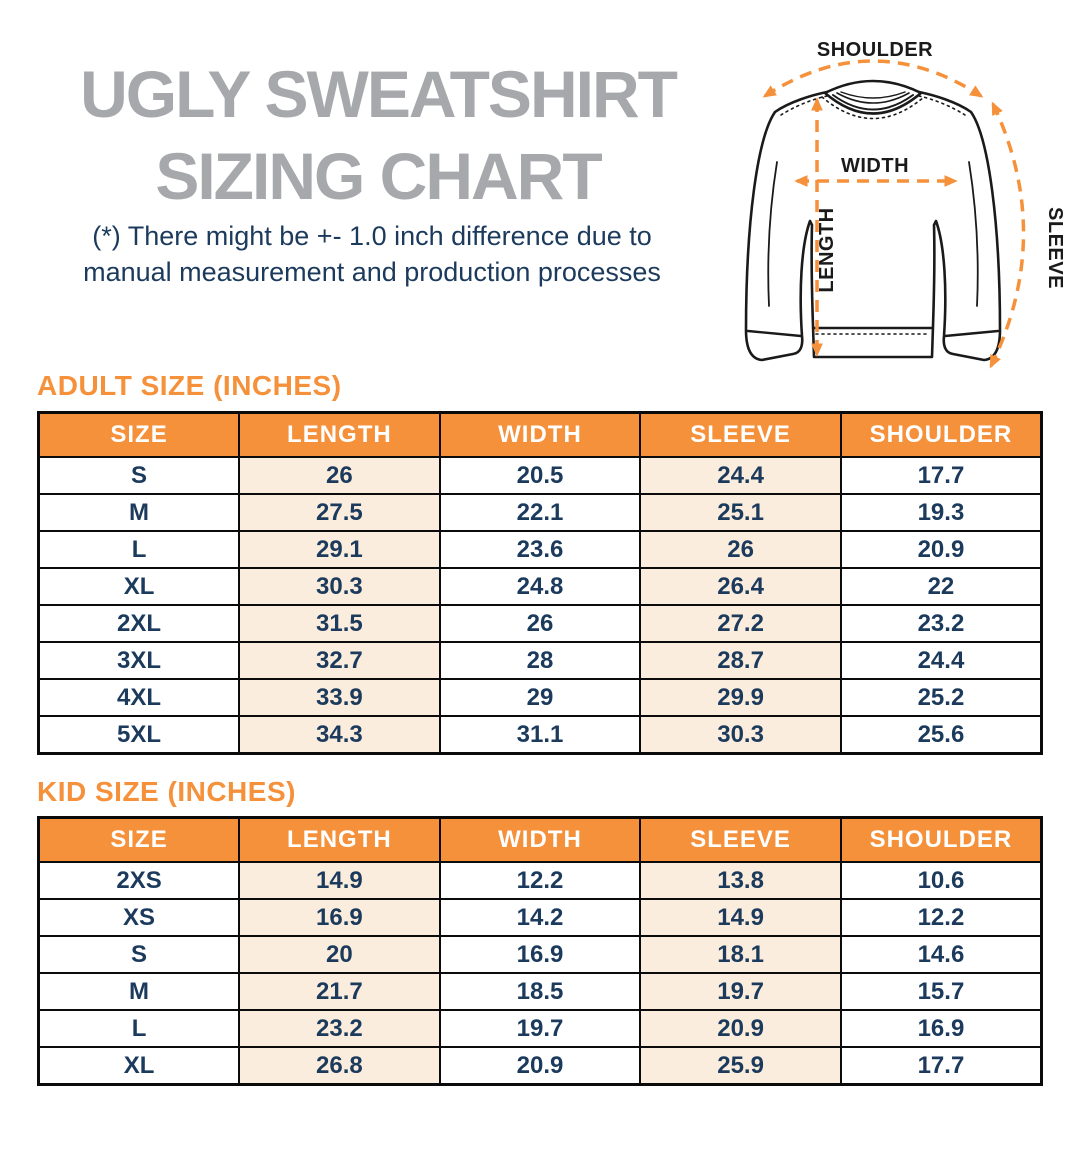  Describe the element at coordinates (740, 512) in the screenshot. I see `measurement-cell: 25.1` at that location.